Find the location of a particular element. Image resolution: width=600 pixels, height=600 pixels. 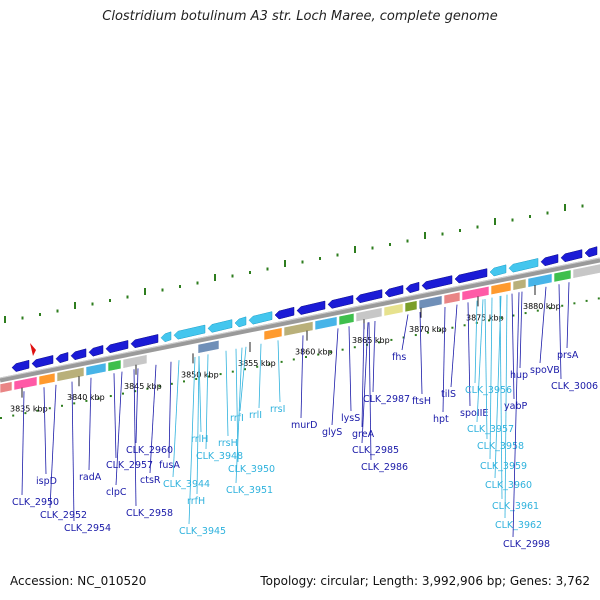

kbp-label: 3855 kbp is located at coordinates (257, 363).